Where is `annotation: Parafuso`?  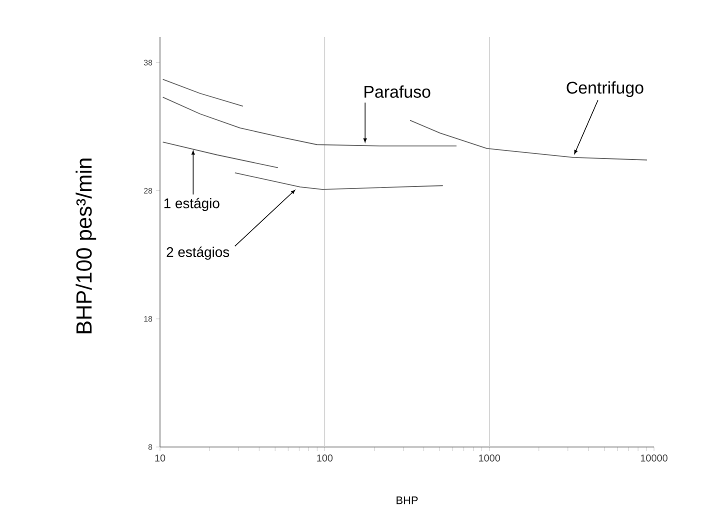 annotation: Parafuso is located at coordinates (397, 91).